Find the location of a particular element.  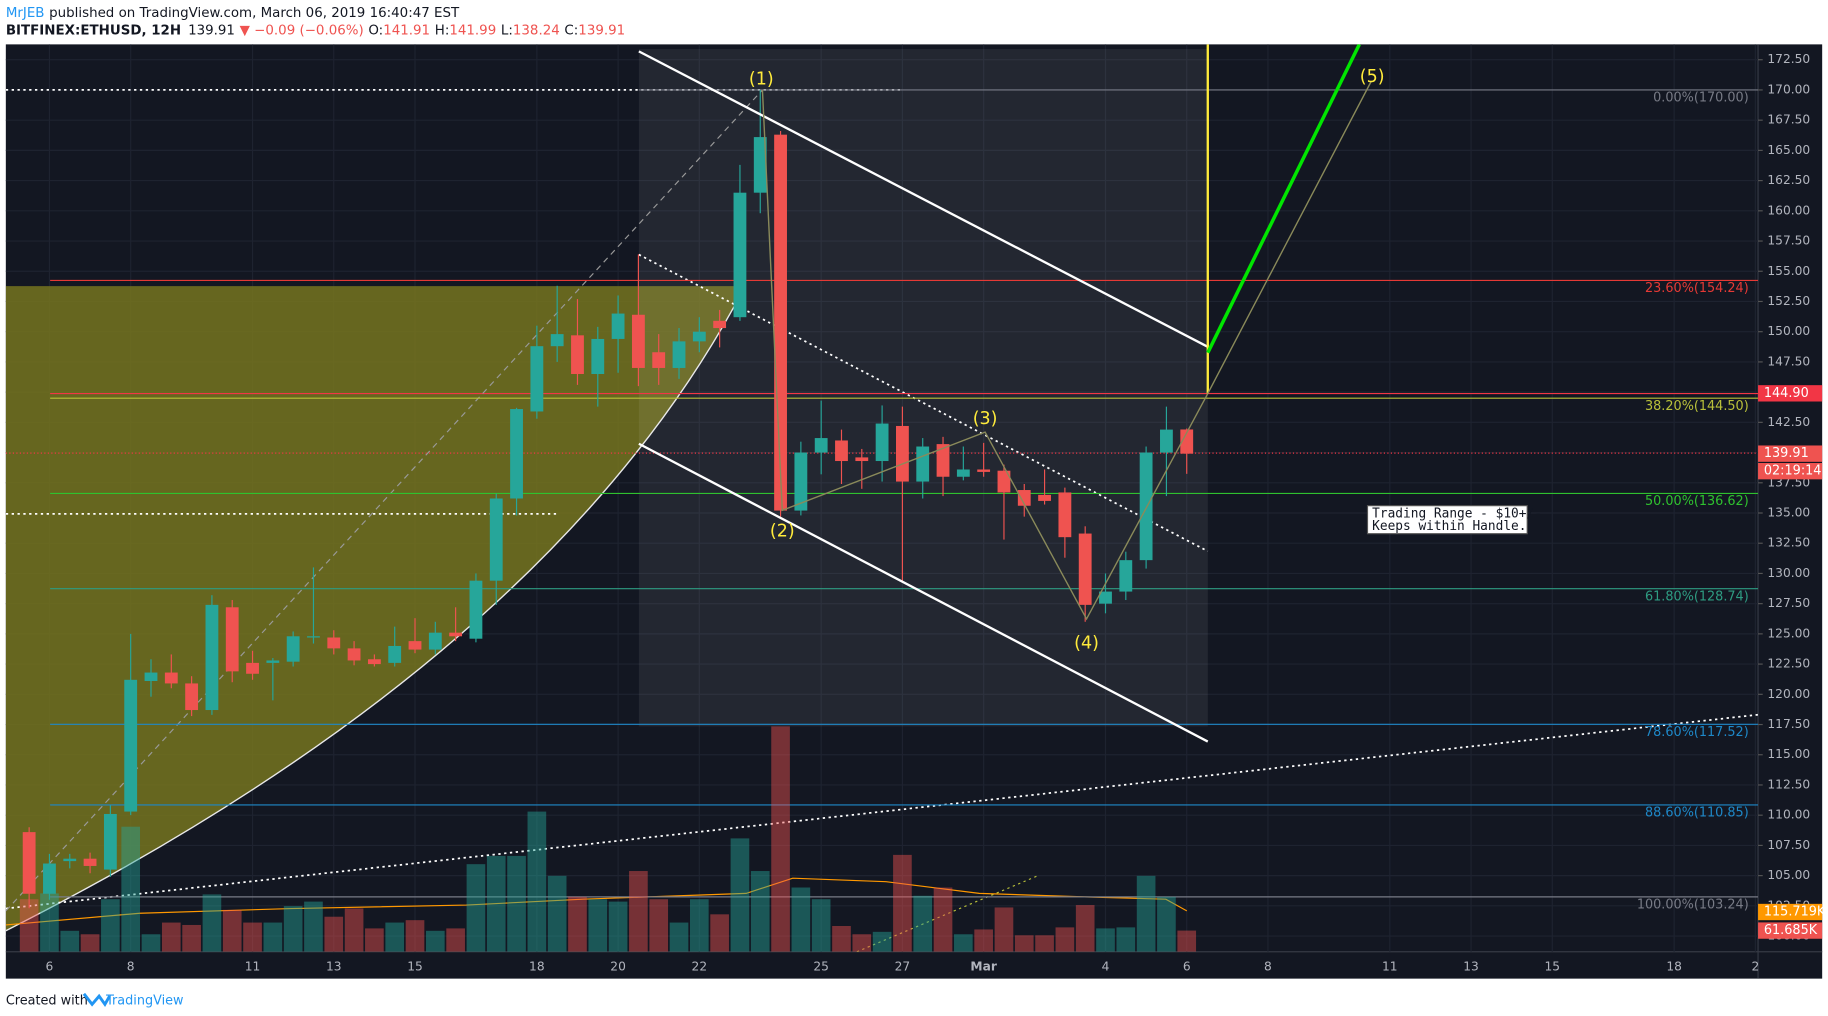

wave-label: (3) is located at coordinates (985, 419).